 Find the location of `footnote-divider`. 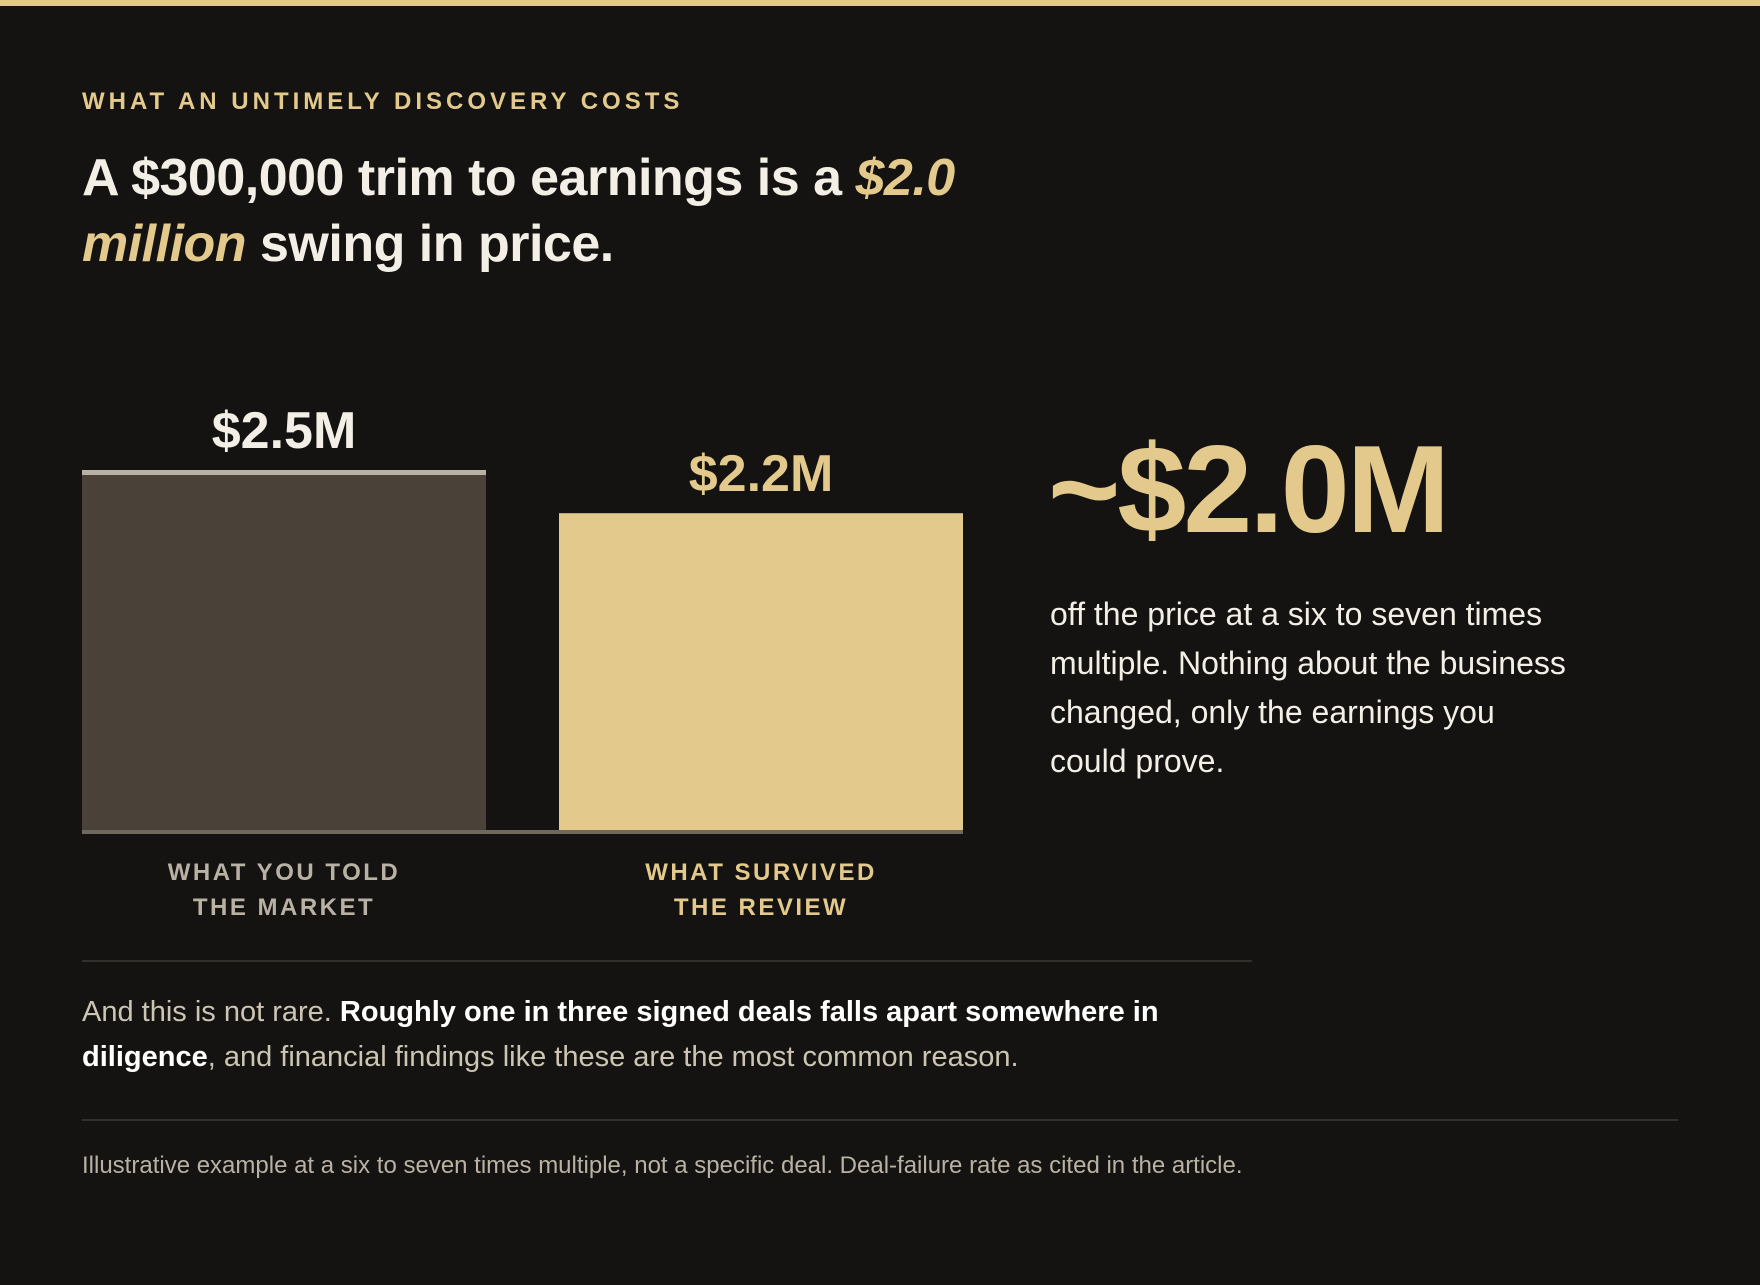

footnote-divider is located at coordinates (880, 1120).